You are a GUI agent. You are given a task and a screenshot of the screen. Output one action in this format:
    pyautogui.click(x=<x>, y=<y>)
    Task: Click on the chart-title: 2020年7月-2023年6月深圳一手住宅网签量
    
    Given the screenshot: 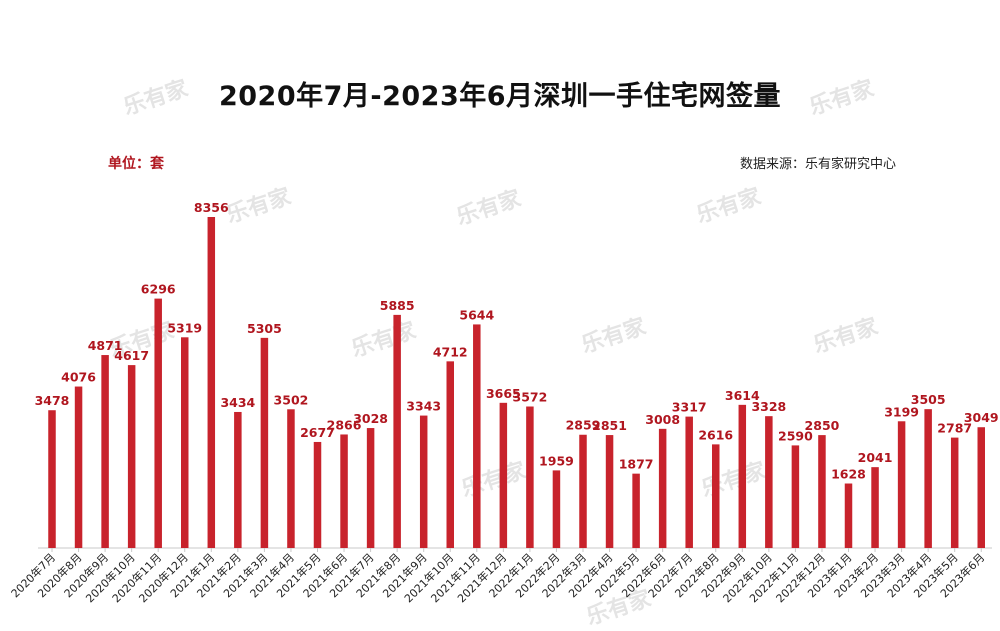 What is the action you would take?
    pyautogui.click(x=500, y=96)
    